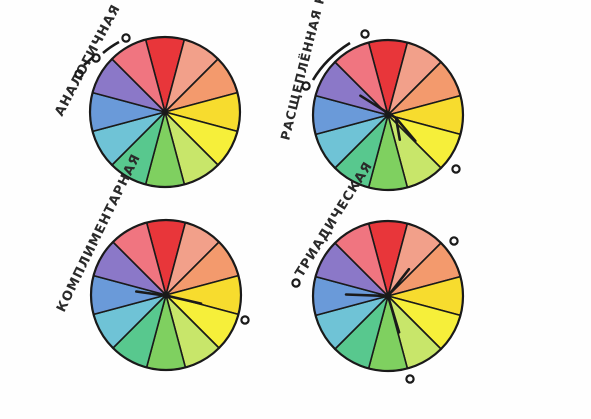  I want to click on analogous-wheel, so click(165, 112).